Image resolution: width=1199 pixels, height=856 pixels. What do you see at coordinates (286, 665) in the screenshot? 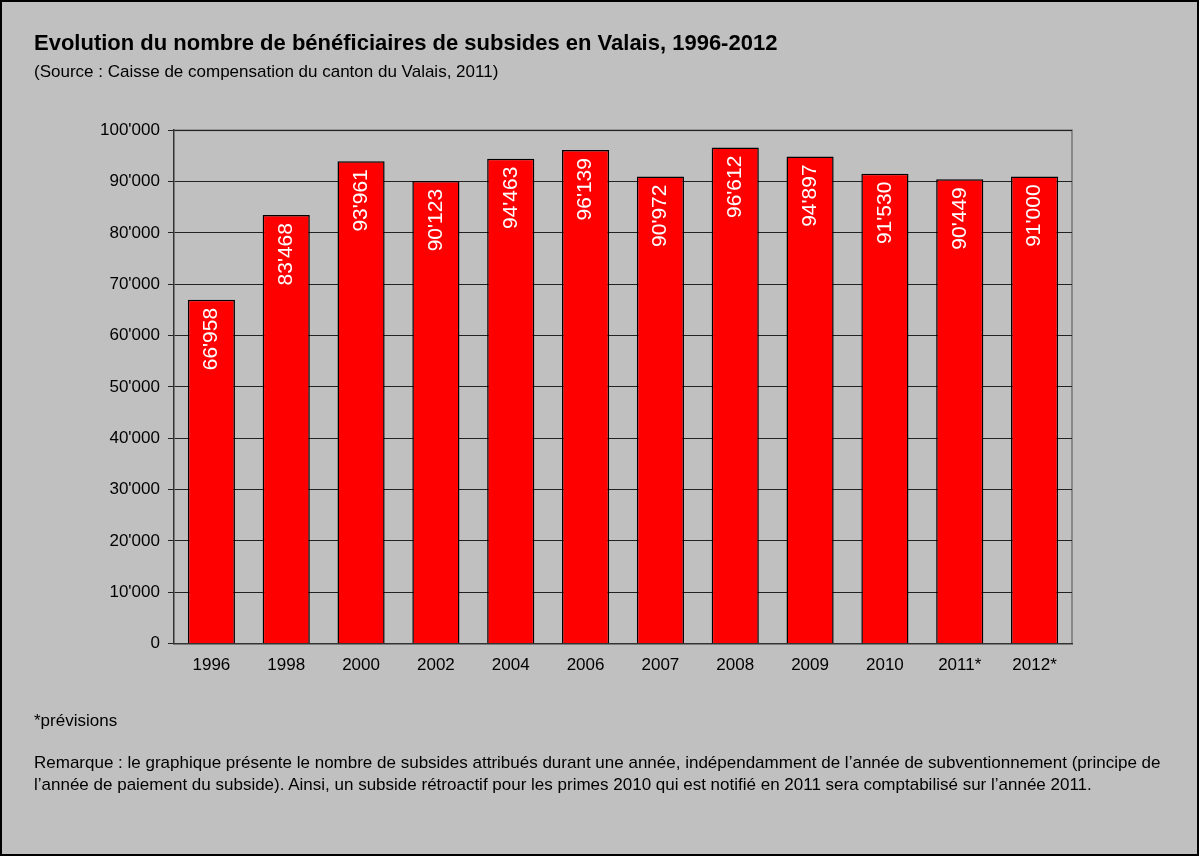
I see `x-tick-label: 1998` at bounding box center [286, 665].